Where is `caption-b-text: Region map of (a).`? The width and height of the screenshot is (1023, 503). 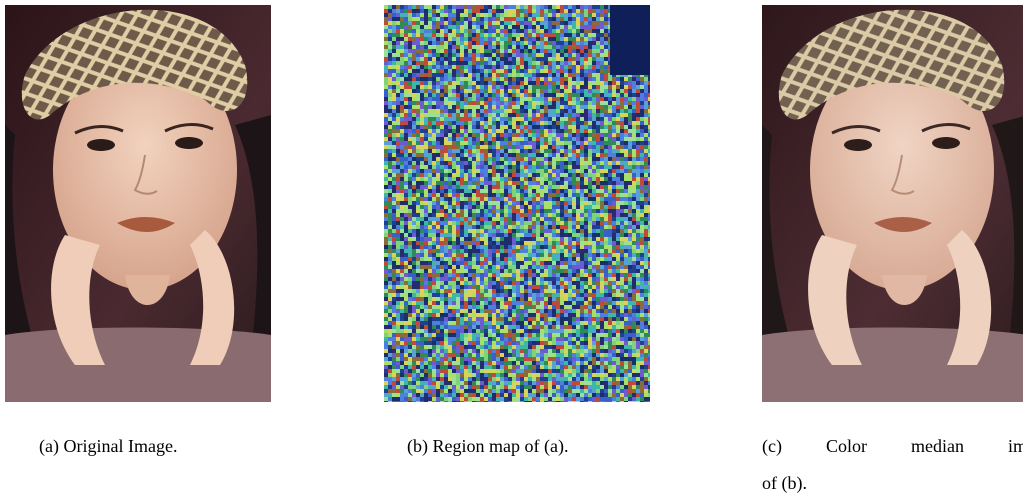 caption-b-text: Region map of (a). is located at coordinates (500, 446).